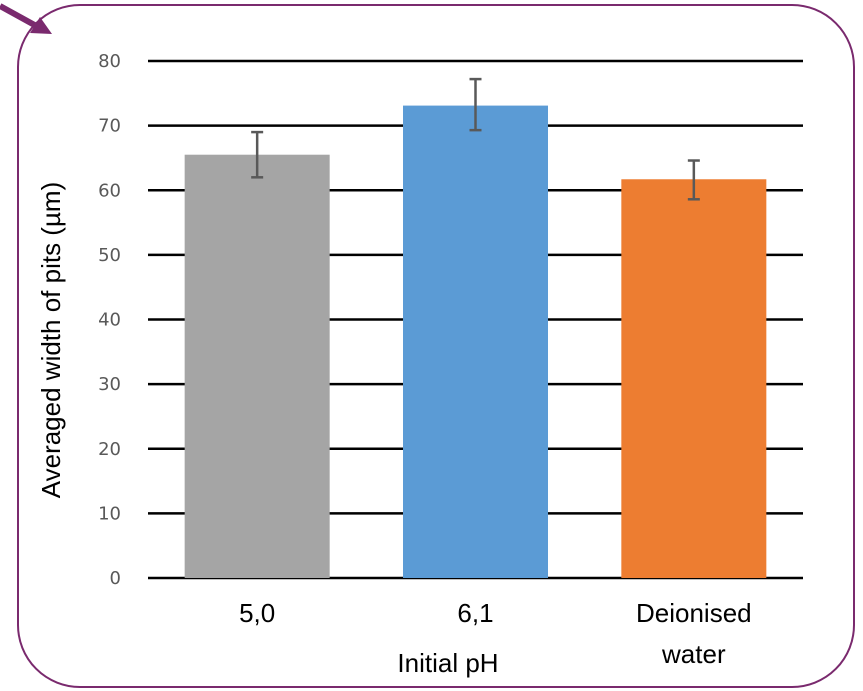 The image size is (863, 691). What do you see at coordinates (475, 613) in the screenshot?
I see `category-label: 6,1` at bounding box center [475, 613].